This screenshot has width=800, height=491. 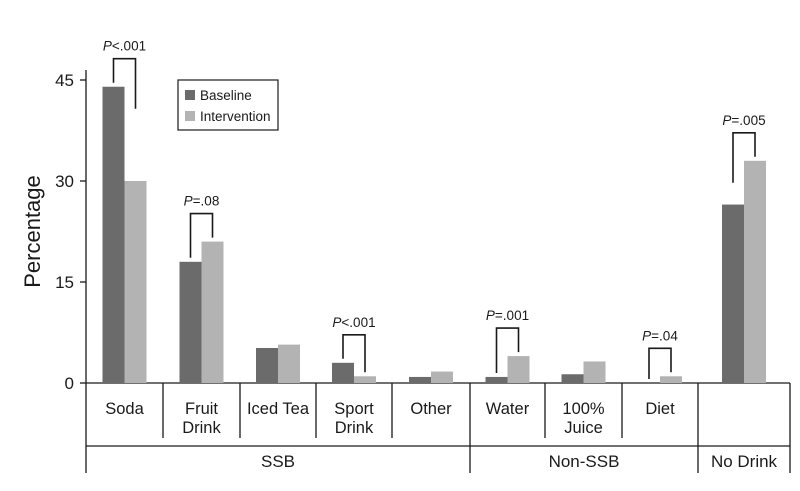 I want to click on category-label: Iced Tea, so click(x=278, y=409).